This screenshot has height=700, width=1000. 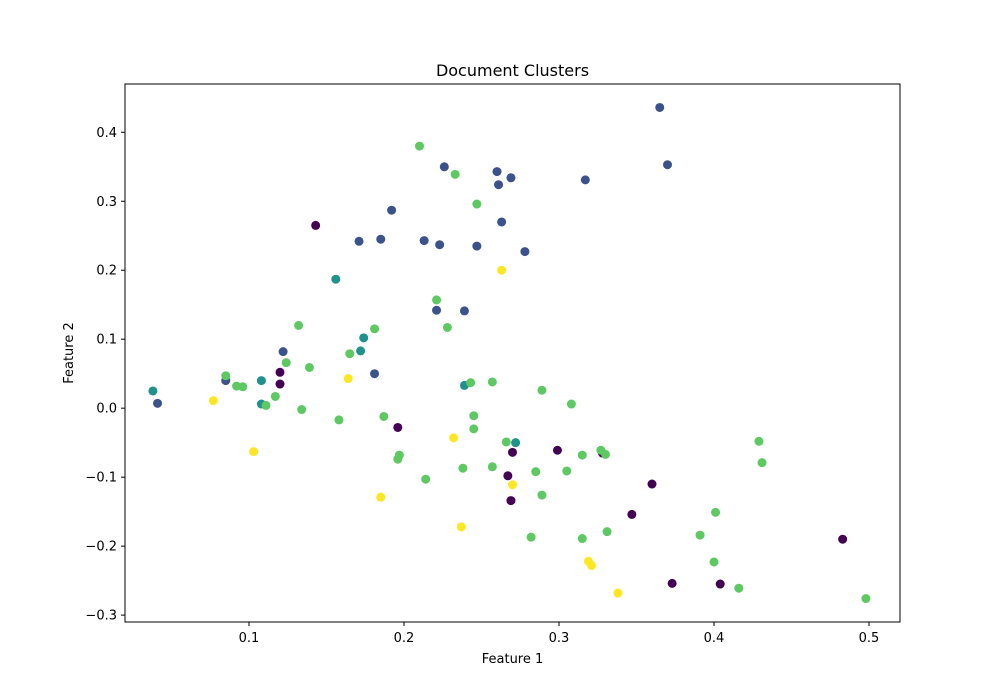 I want to click on x-tick-label: 0.2, so click(x=404, y=638).